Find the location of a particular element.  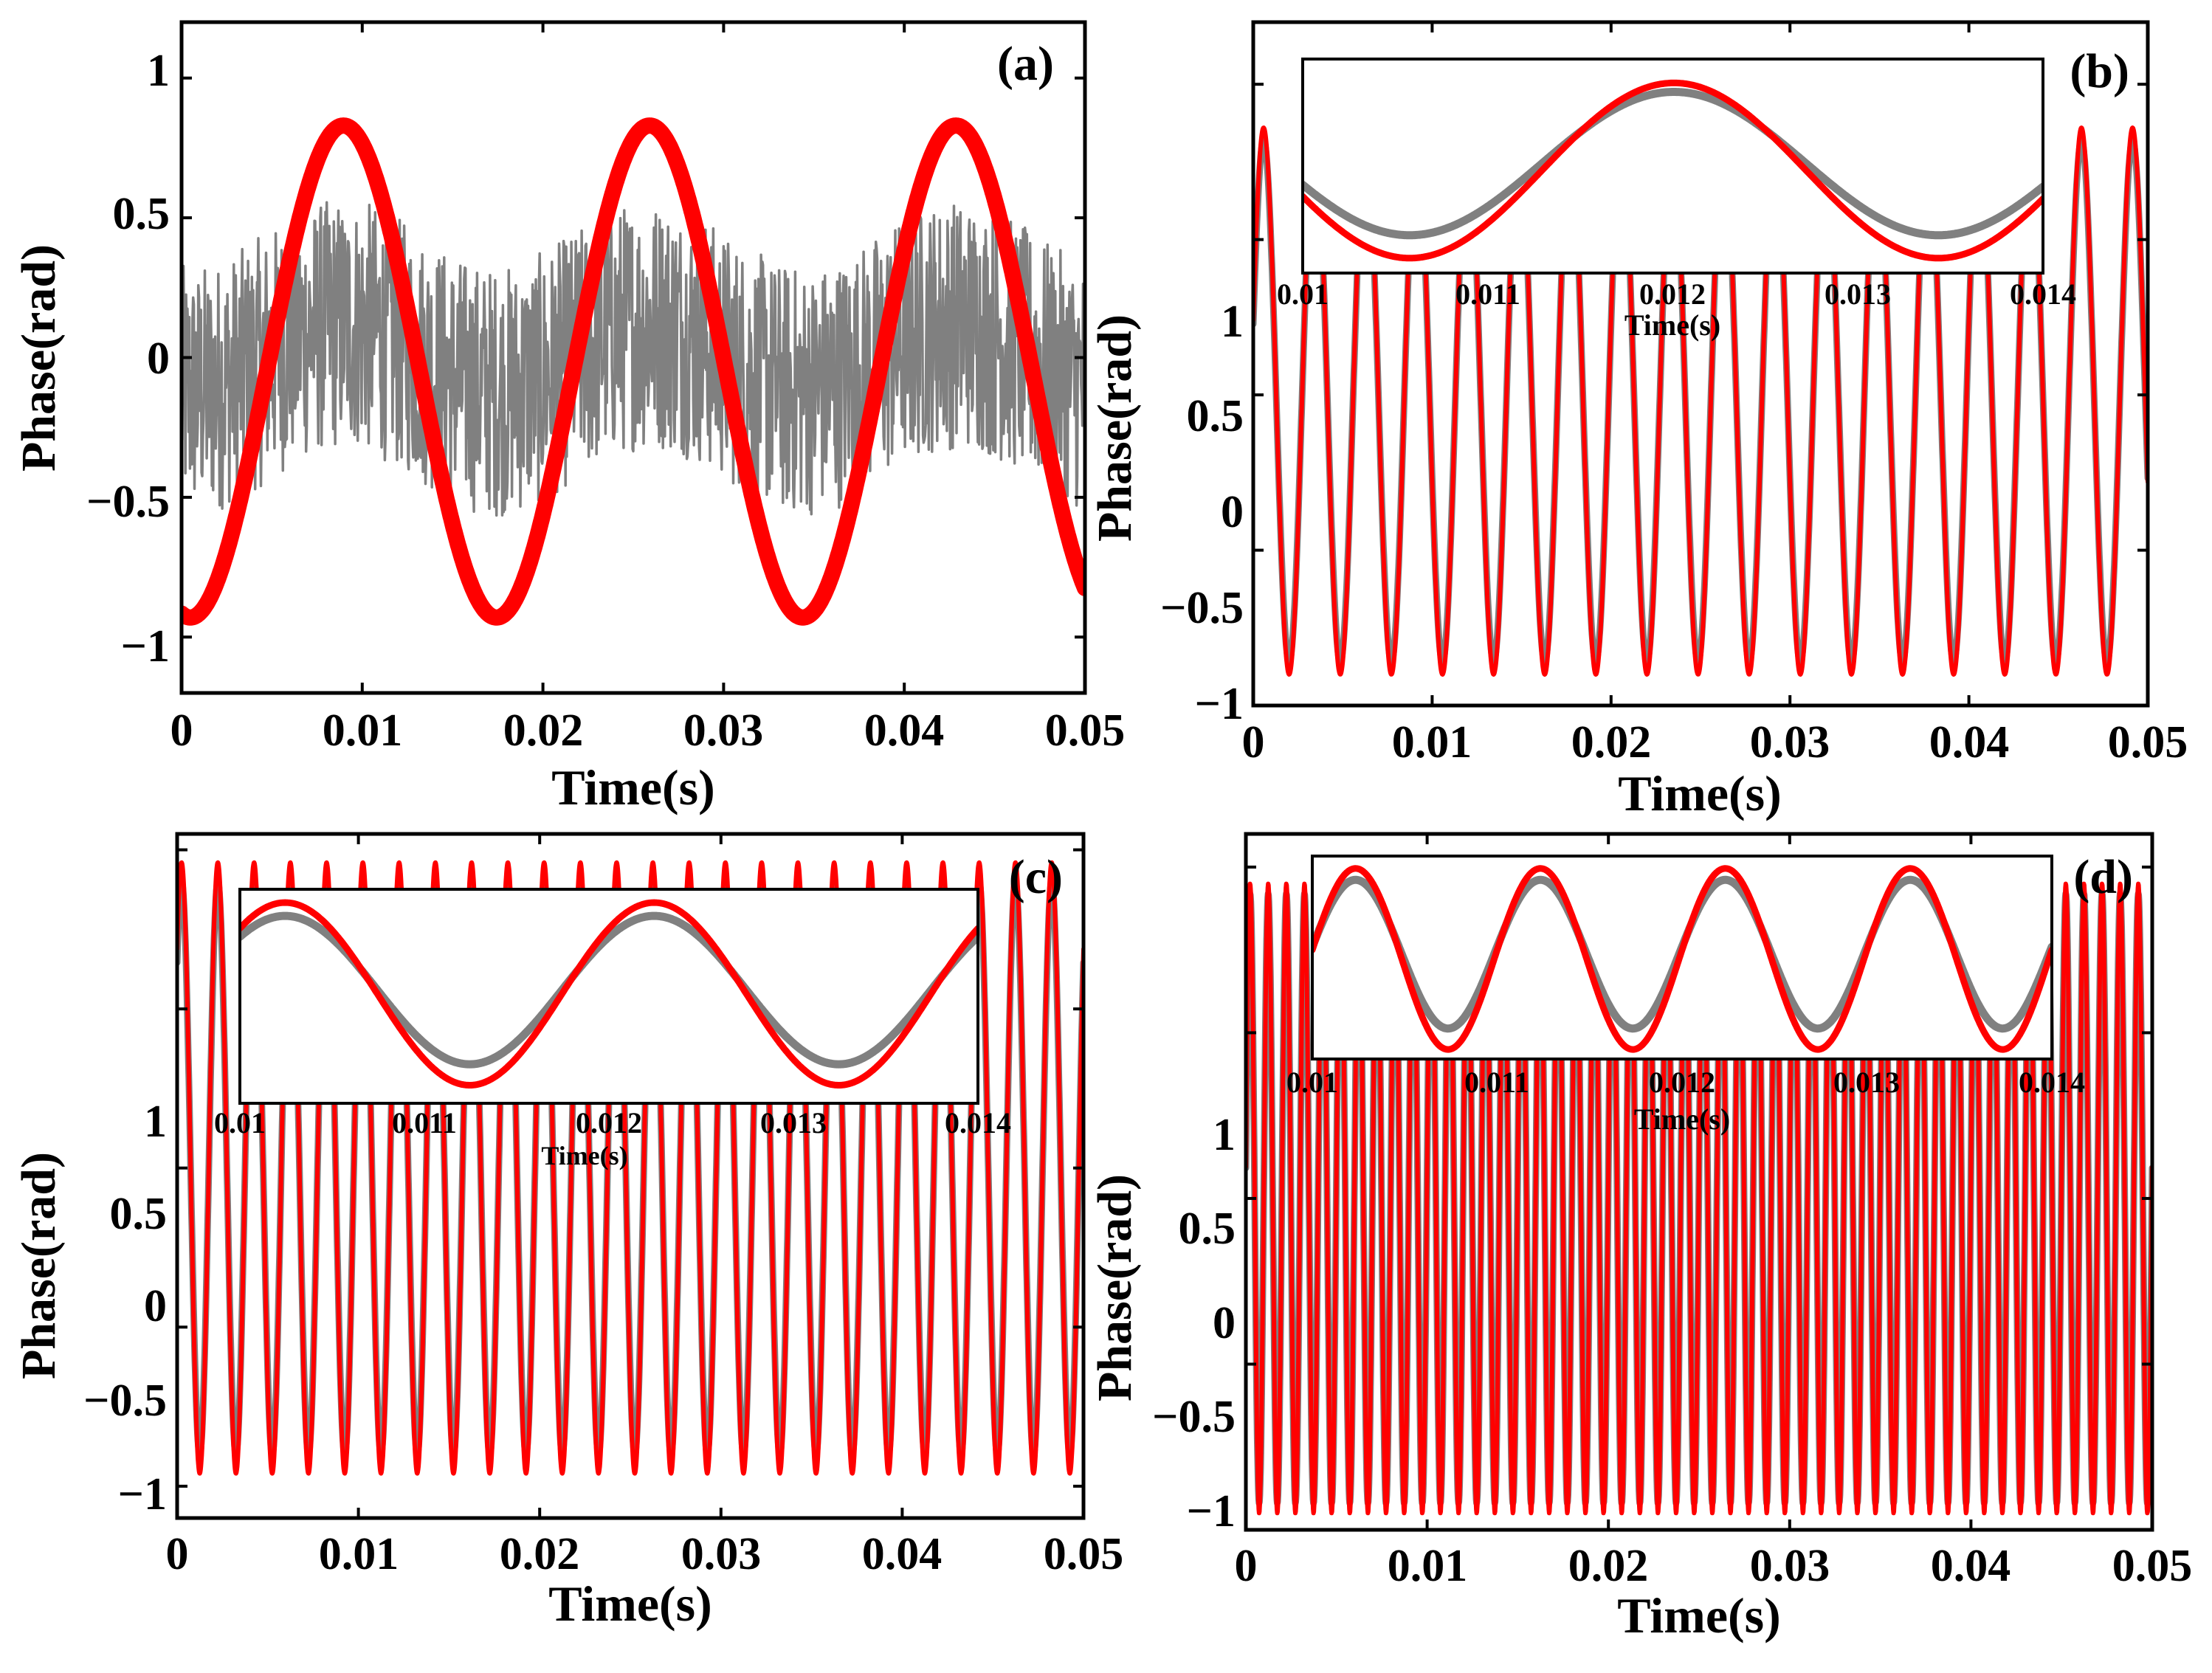

inset-c-x-tick-0.011: 0.011 is located at coordinates (424, 1123).